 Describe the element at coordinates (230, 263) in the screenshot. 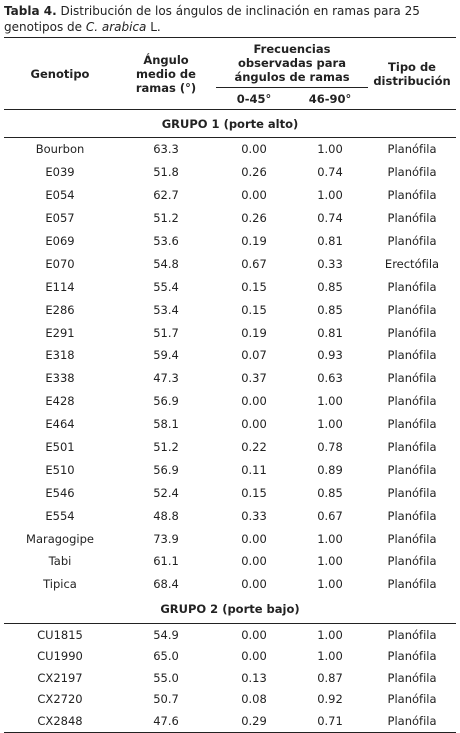

I see `data-row: E070 54.8 0.67 0.33 Erectófila` at that location.